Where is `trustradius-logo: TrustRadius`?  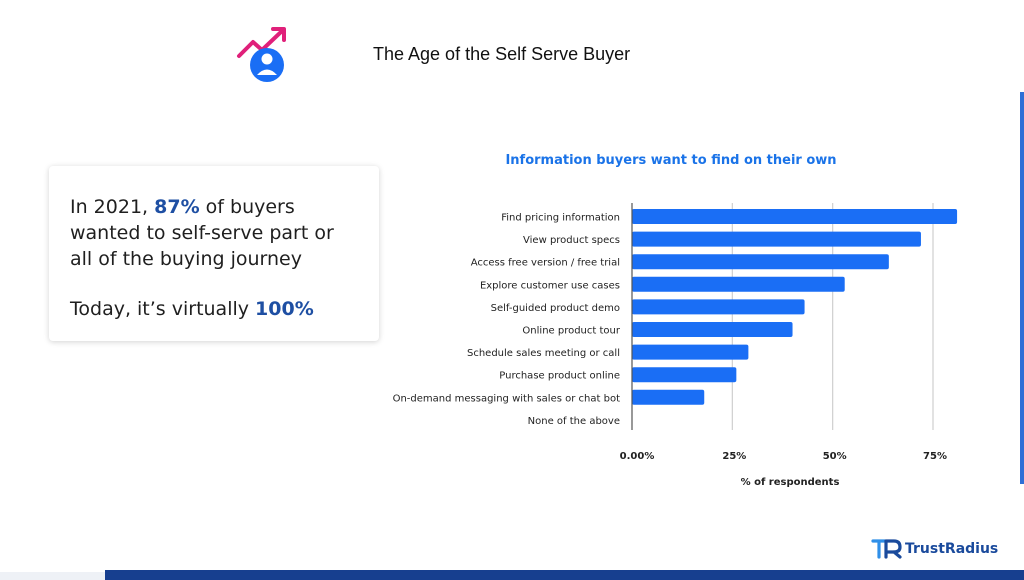 trustradius-logo: TrustRadius is located at coordinates (934, 549).